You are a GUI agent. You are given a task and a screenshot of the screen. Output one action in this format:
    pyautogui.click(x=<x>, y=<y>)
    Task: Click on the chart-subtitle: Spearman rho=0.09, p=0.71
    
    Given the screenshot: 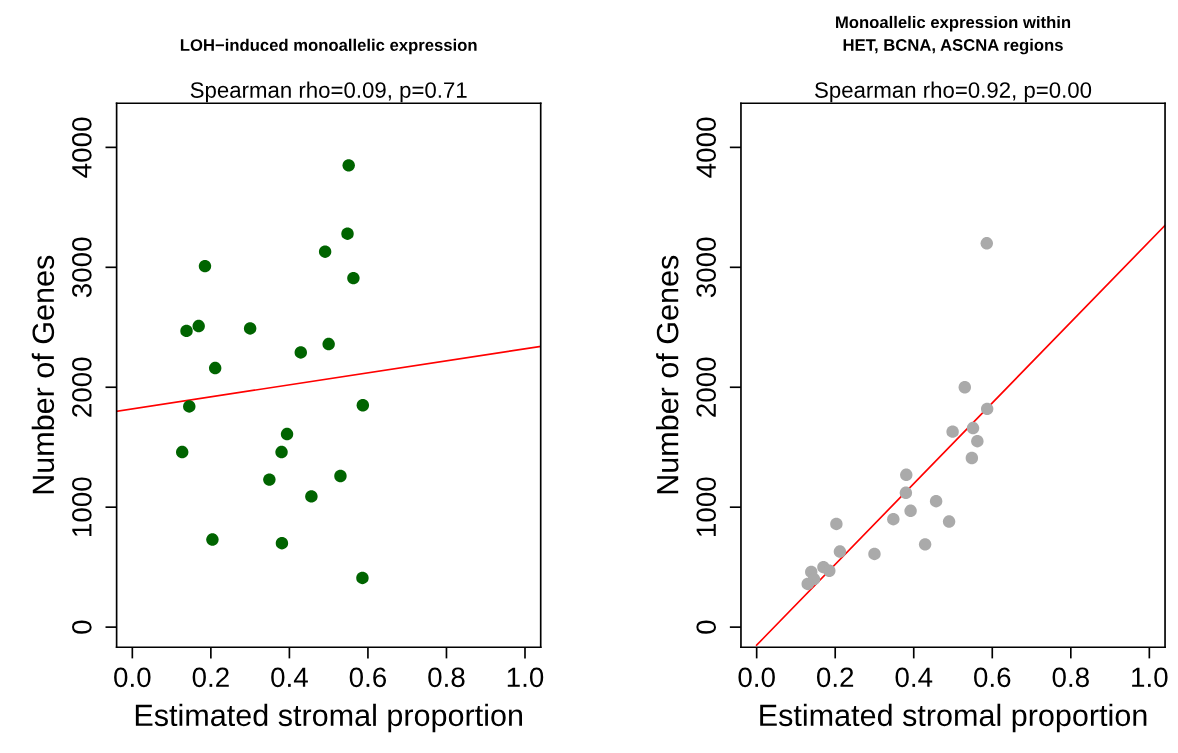 What is the action you would take?
    pyautogui.click(x=328, y=92)
    